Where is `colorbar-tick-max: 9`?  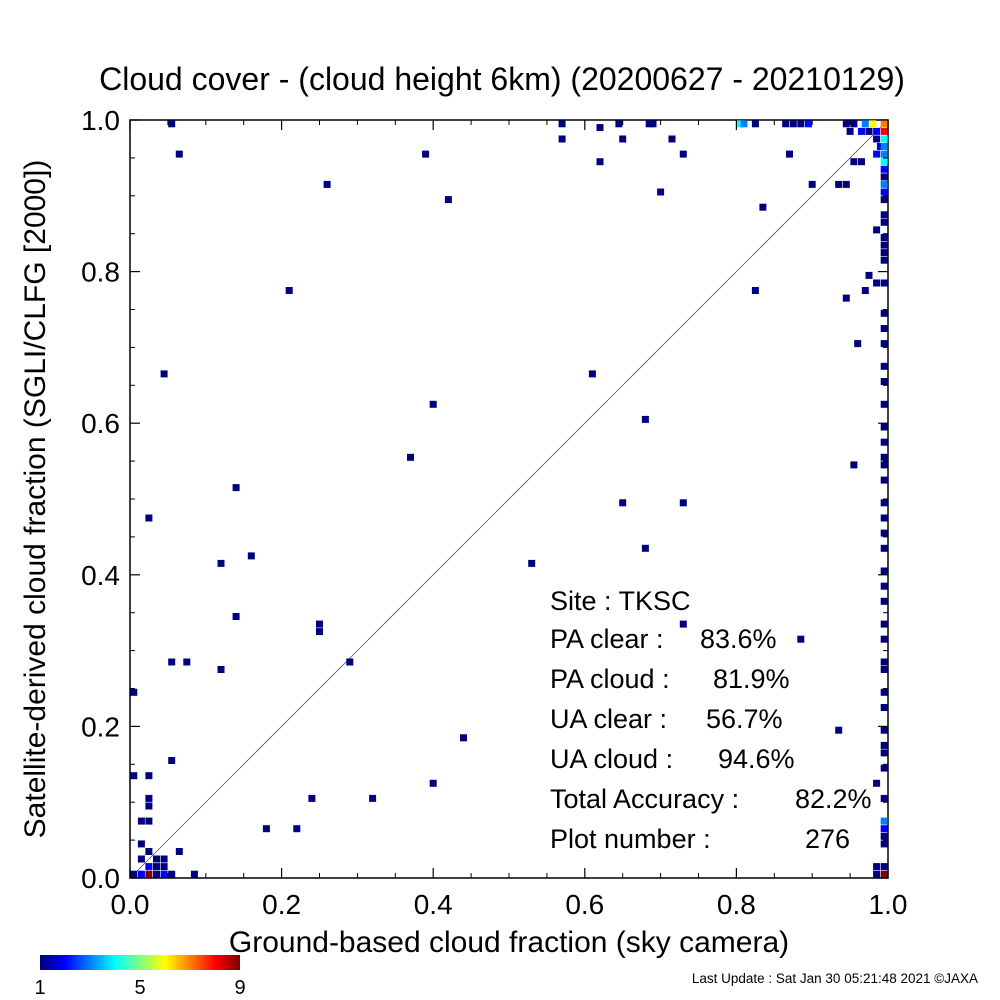
colorbar-tick-max: 9 is located at coordinates (239, 988).